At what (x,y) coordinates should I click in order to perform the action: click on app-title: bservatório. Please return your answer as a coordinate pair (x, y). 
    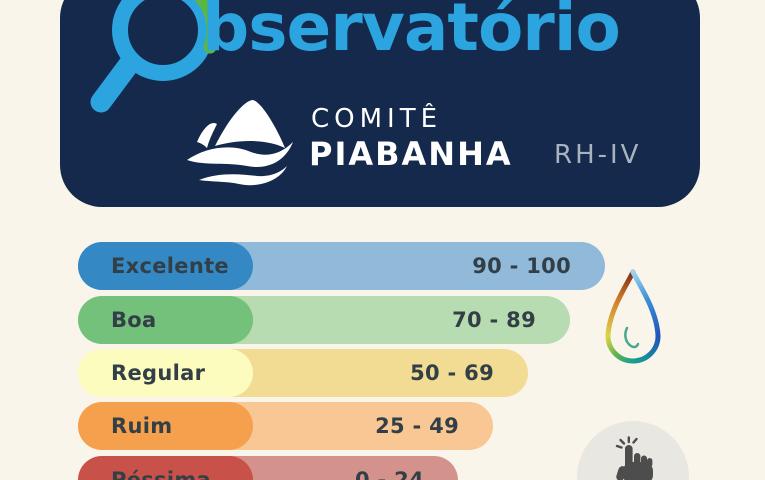
    Looking at the image, I should click on (411, 33).